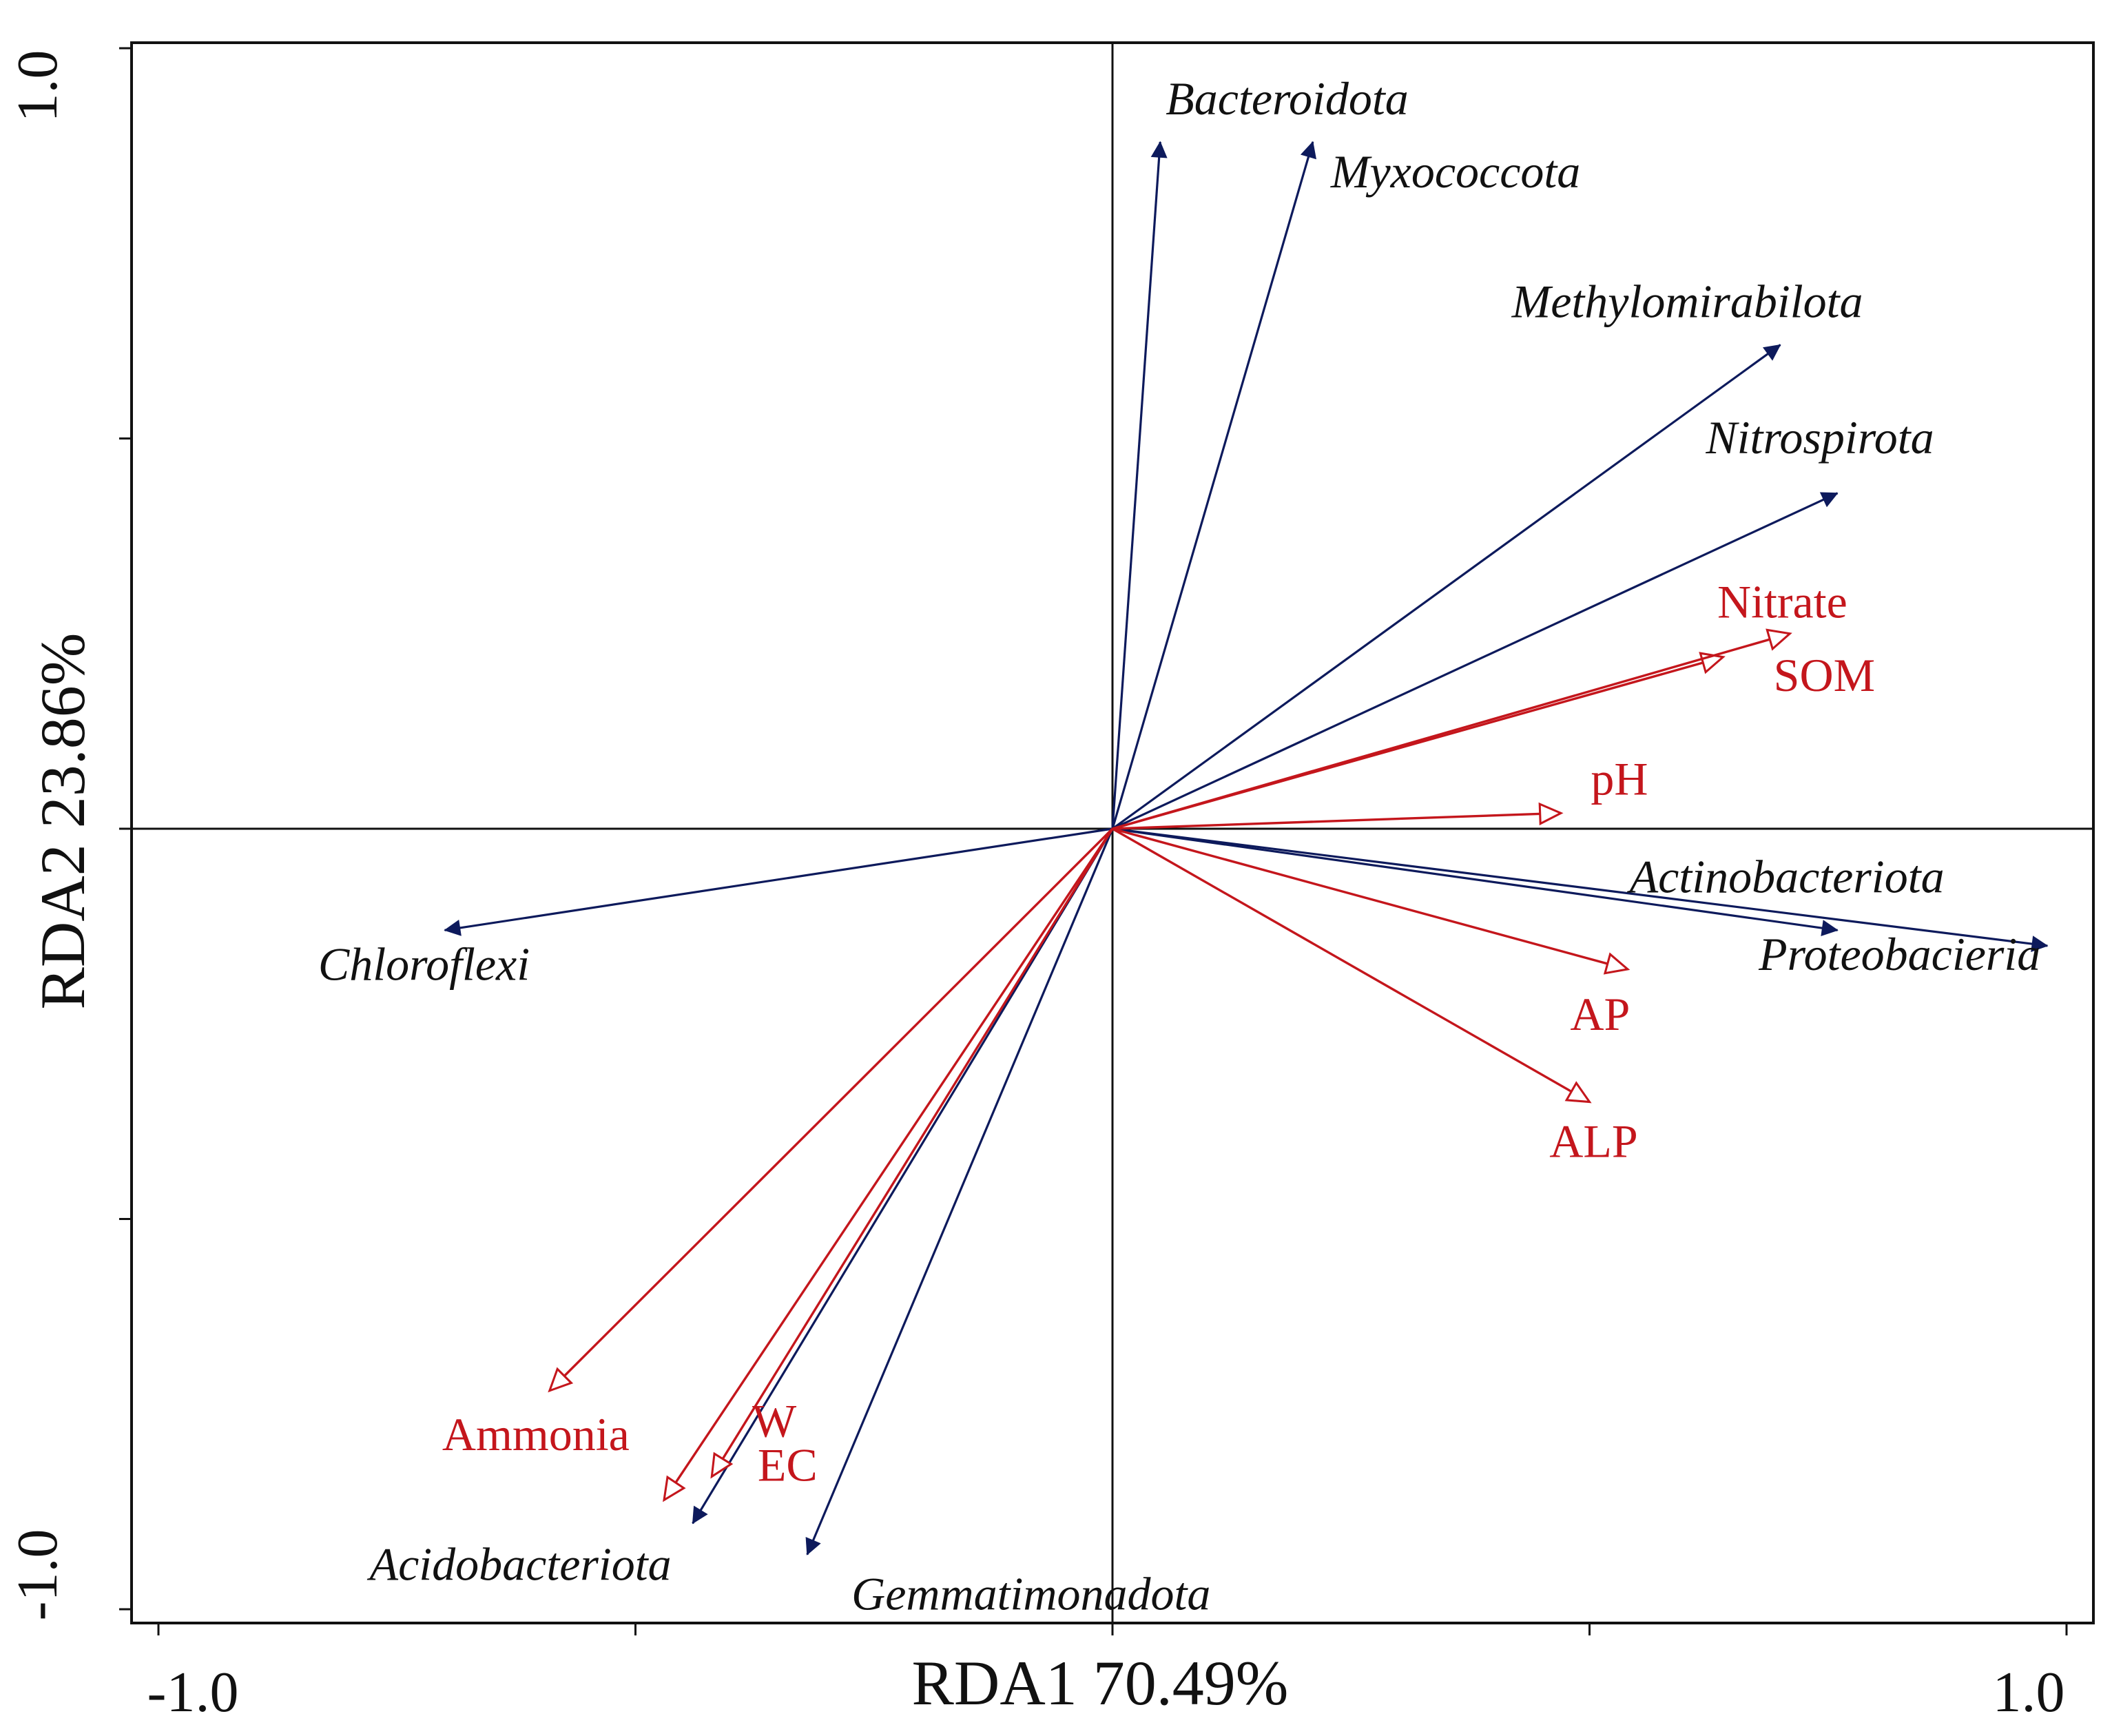 The height and width of the screenshot is (1736, 2112). Describe the element at coordinates (774, 1420) in the screenshot. I see `env-label-w: W` at that location.